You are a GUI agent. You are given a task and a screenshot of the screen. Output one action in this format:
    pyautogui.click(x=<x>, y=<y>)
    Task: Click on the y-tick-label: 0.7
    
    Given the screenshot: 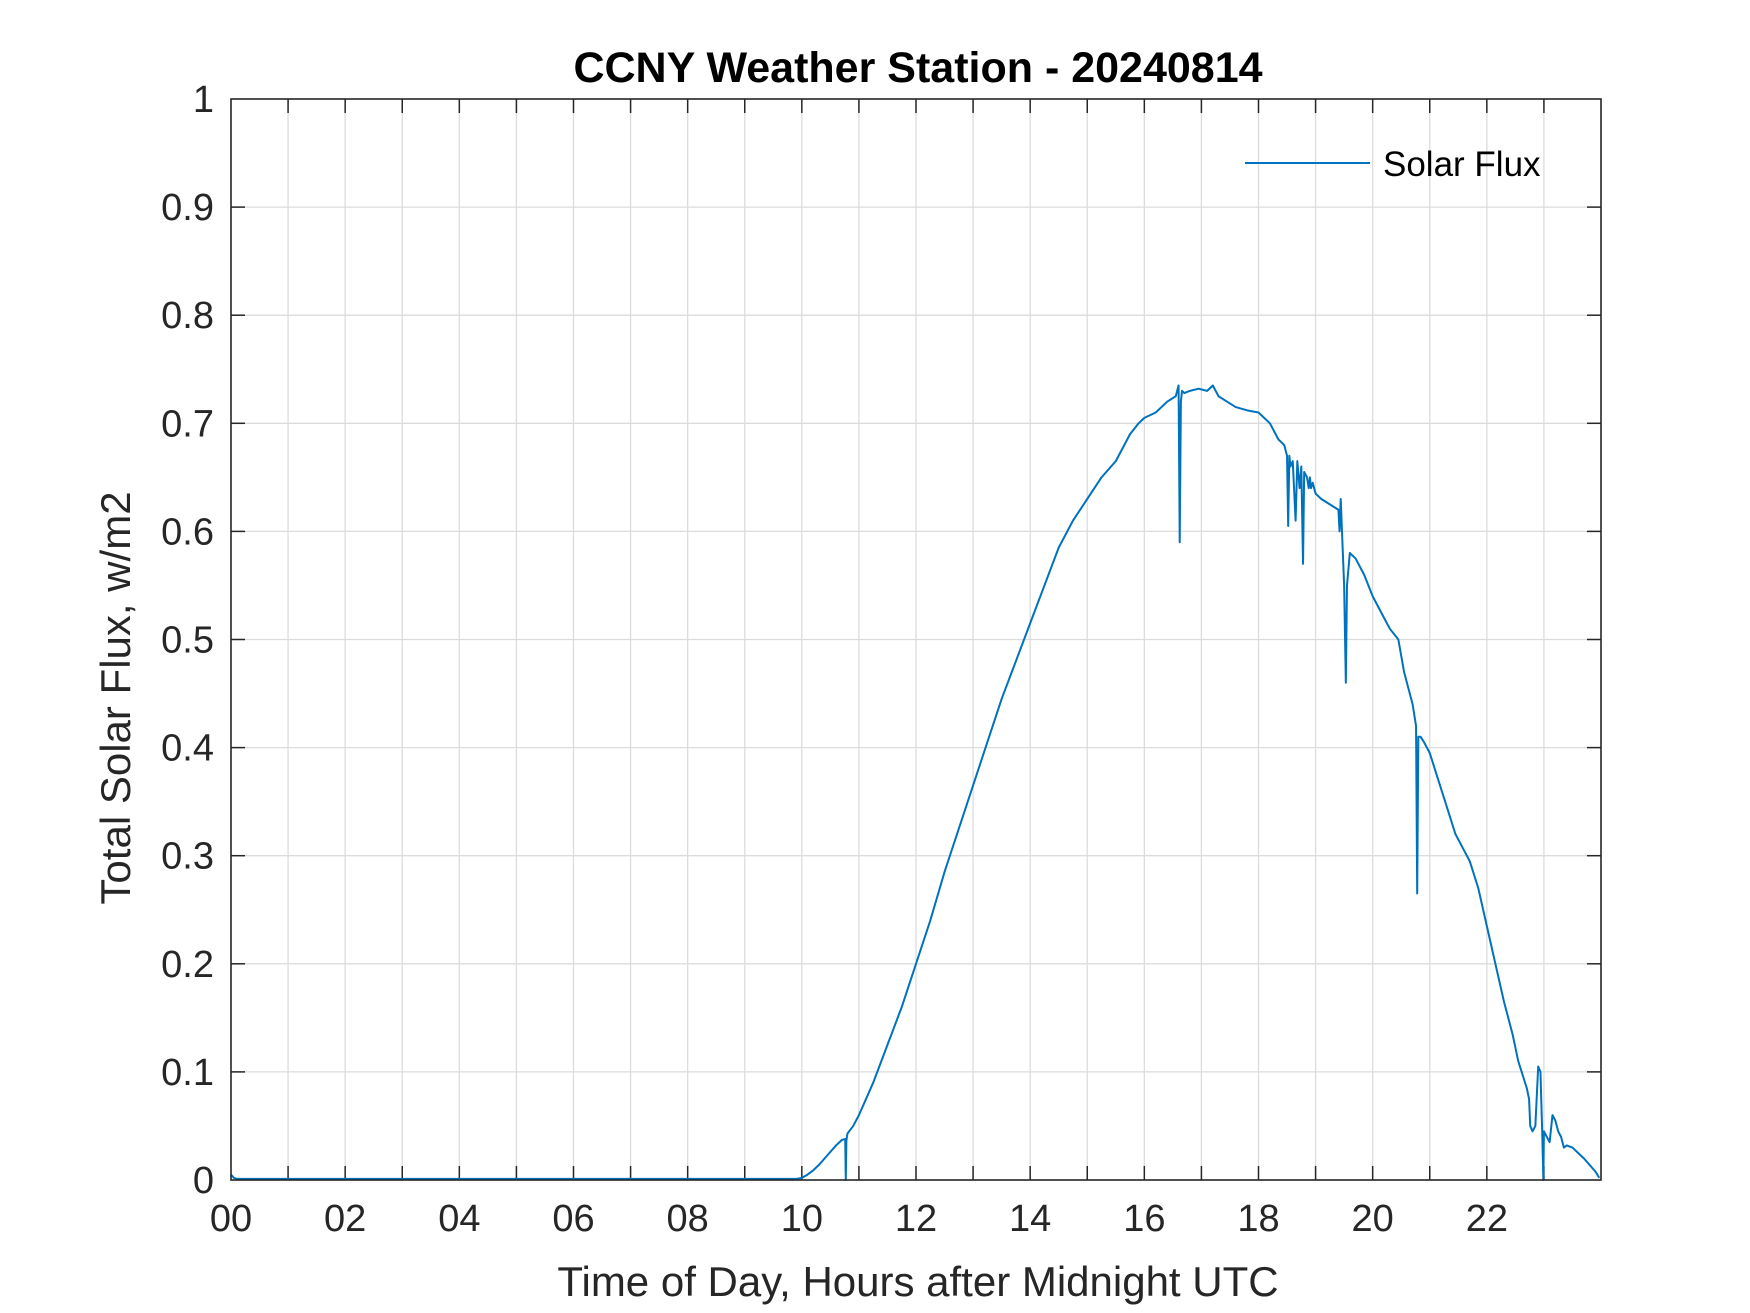 What is the action you would take?
    pyautogui.click(x=187, y=424)
    